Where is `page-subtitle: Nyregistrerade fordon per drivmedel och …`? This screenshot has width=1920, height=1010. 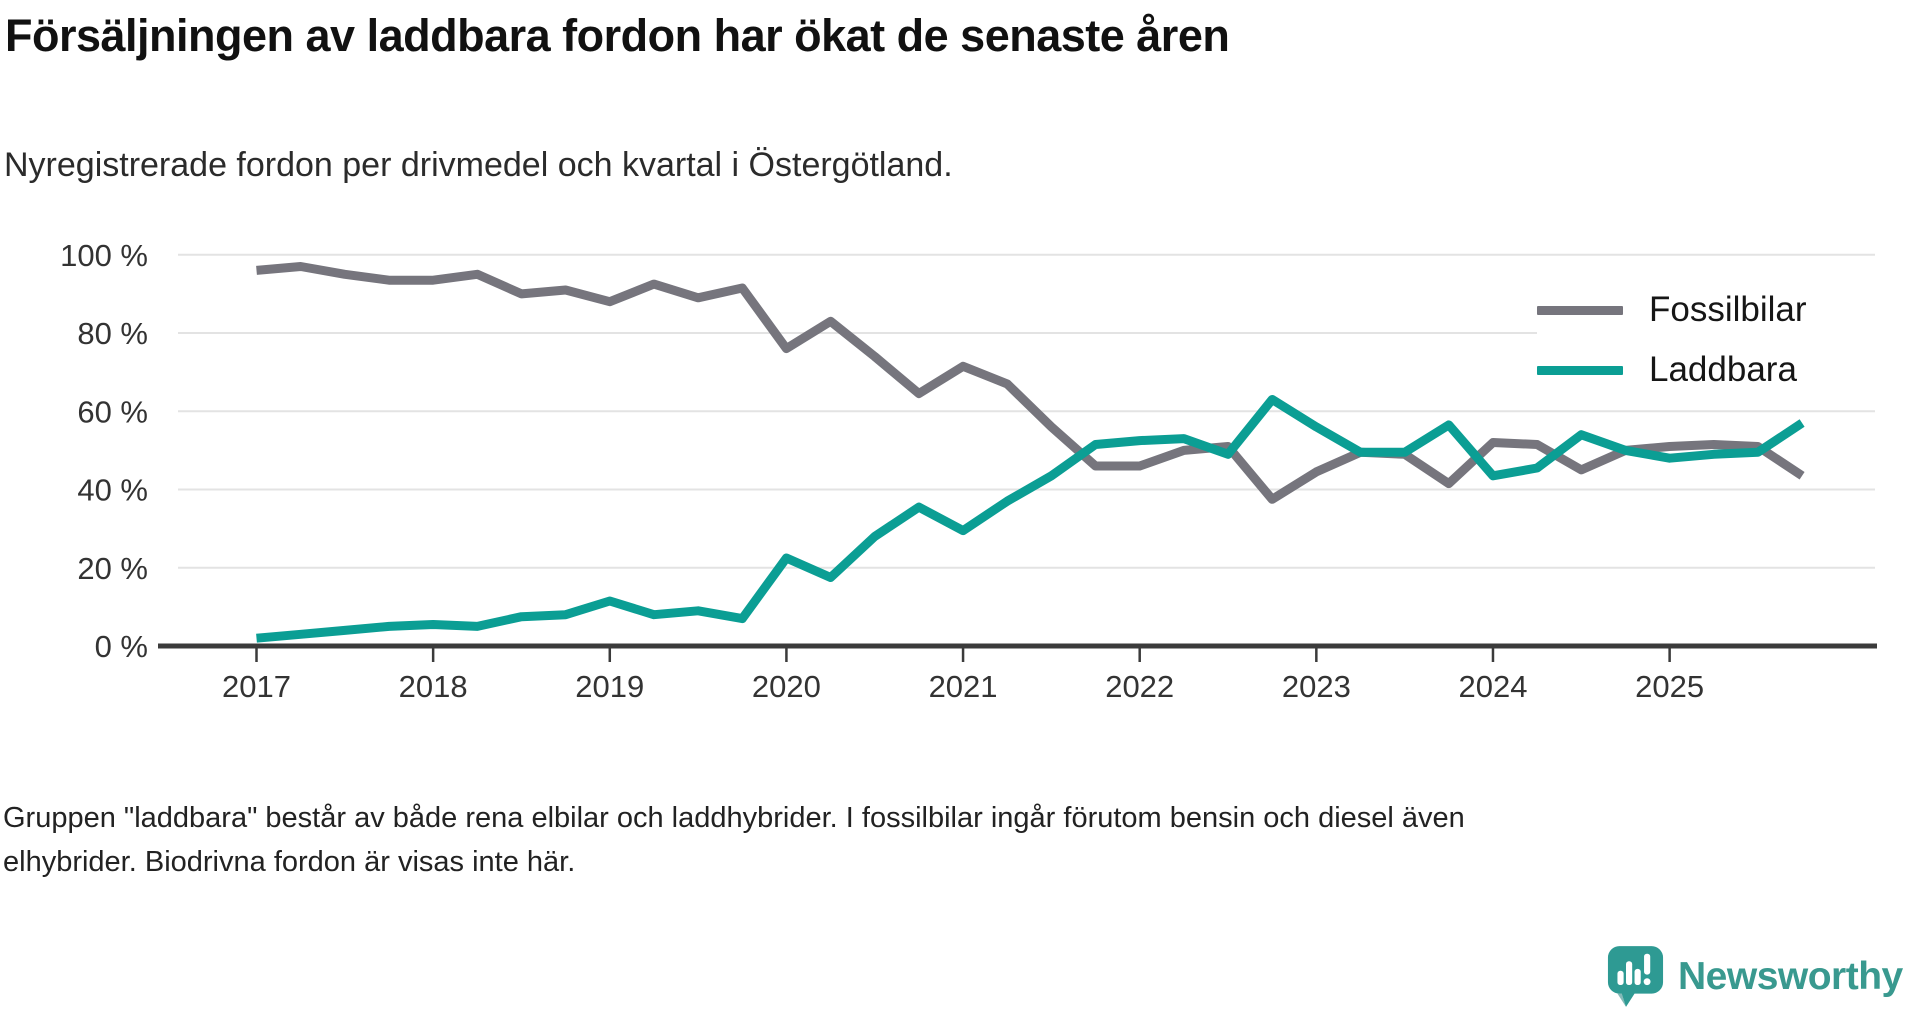
page-subtitle: Nyregistrerade fordon per drivmedel och … is located at coordinates (478, 165).